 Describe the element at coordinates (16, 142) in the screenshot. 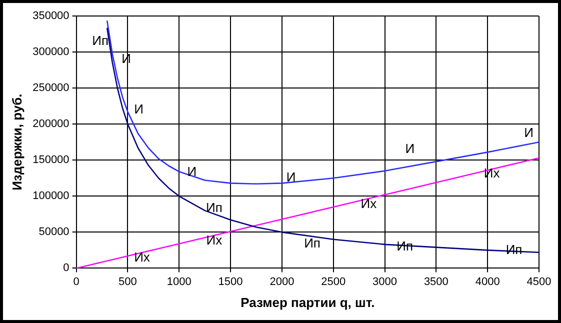

I see `y-axis-title: Издержки, руб.` at that location.